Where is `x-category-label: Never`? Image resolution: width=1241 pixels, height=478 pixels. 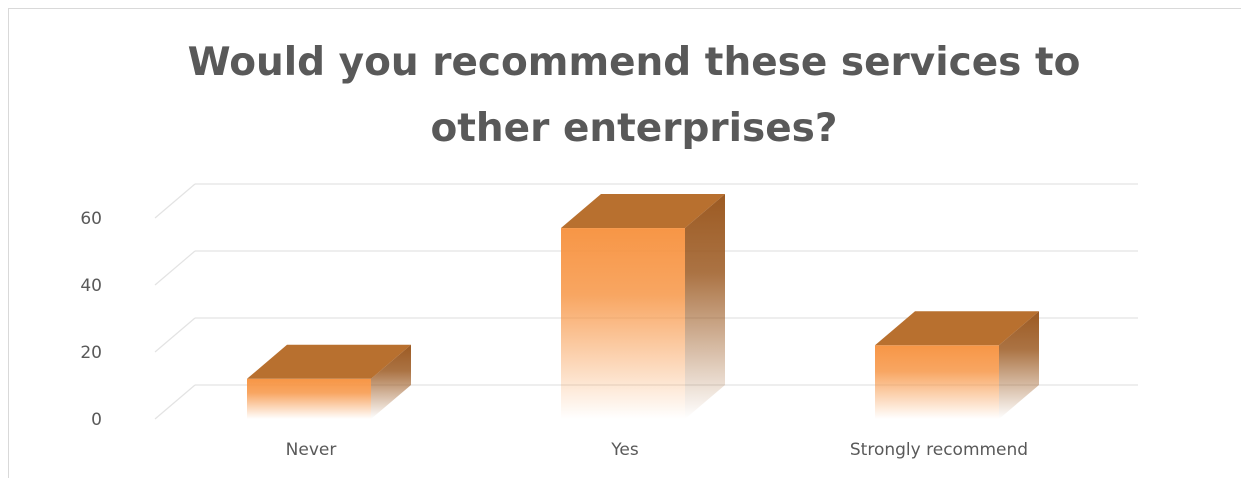 x-category-label: Never is located at coordinates (311, 450).